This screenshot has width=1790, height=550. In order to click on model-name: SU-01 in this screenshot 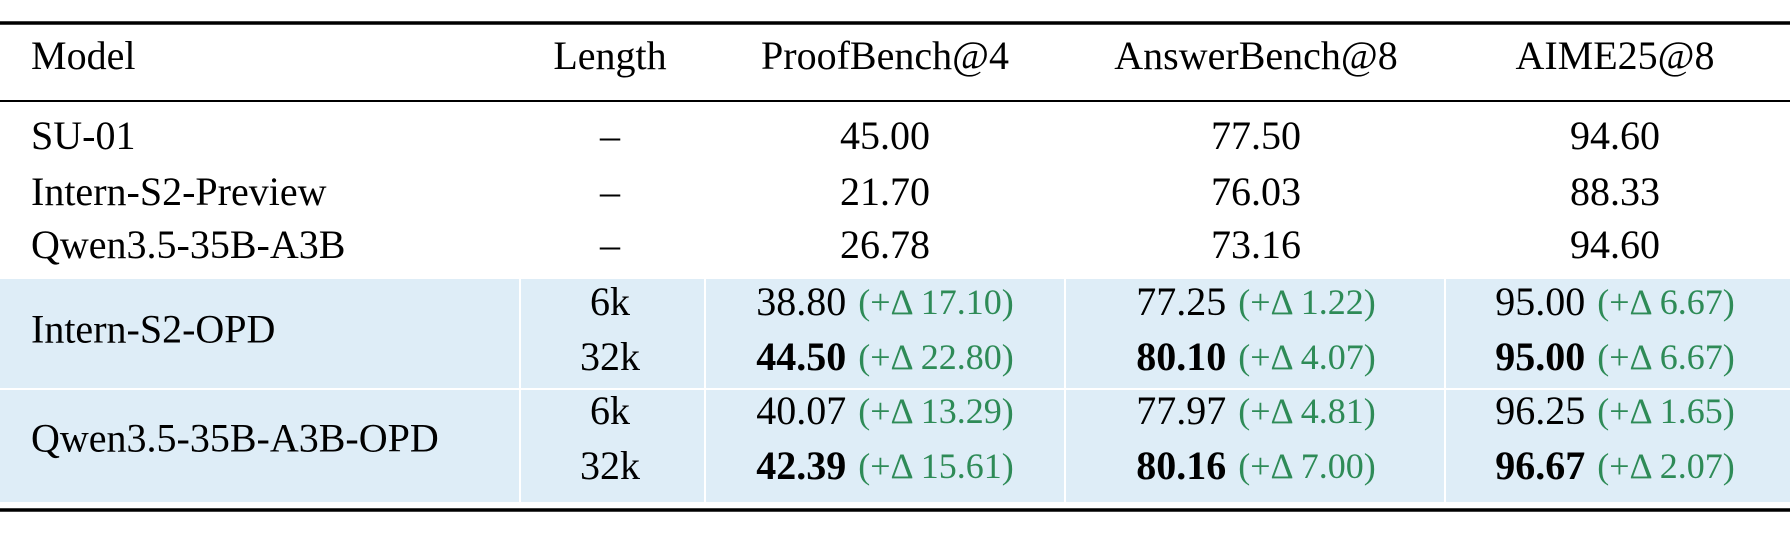, I will do `click(83, 135)`.